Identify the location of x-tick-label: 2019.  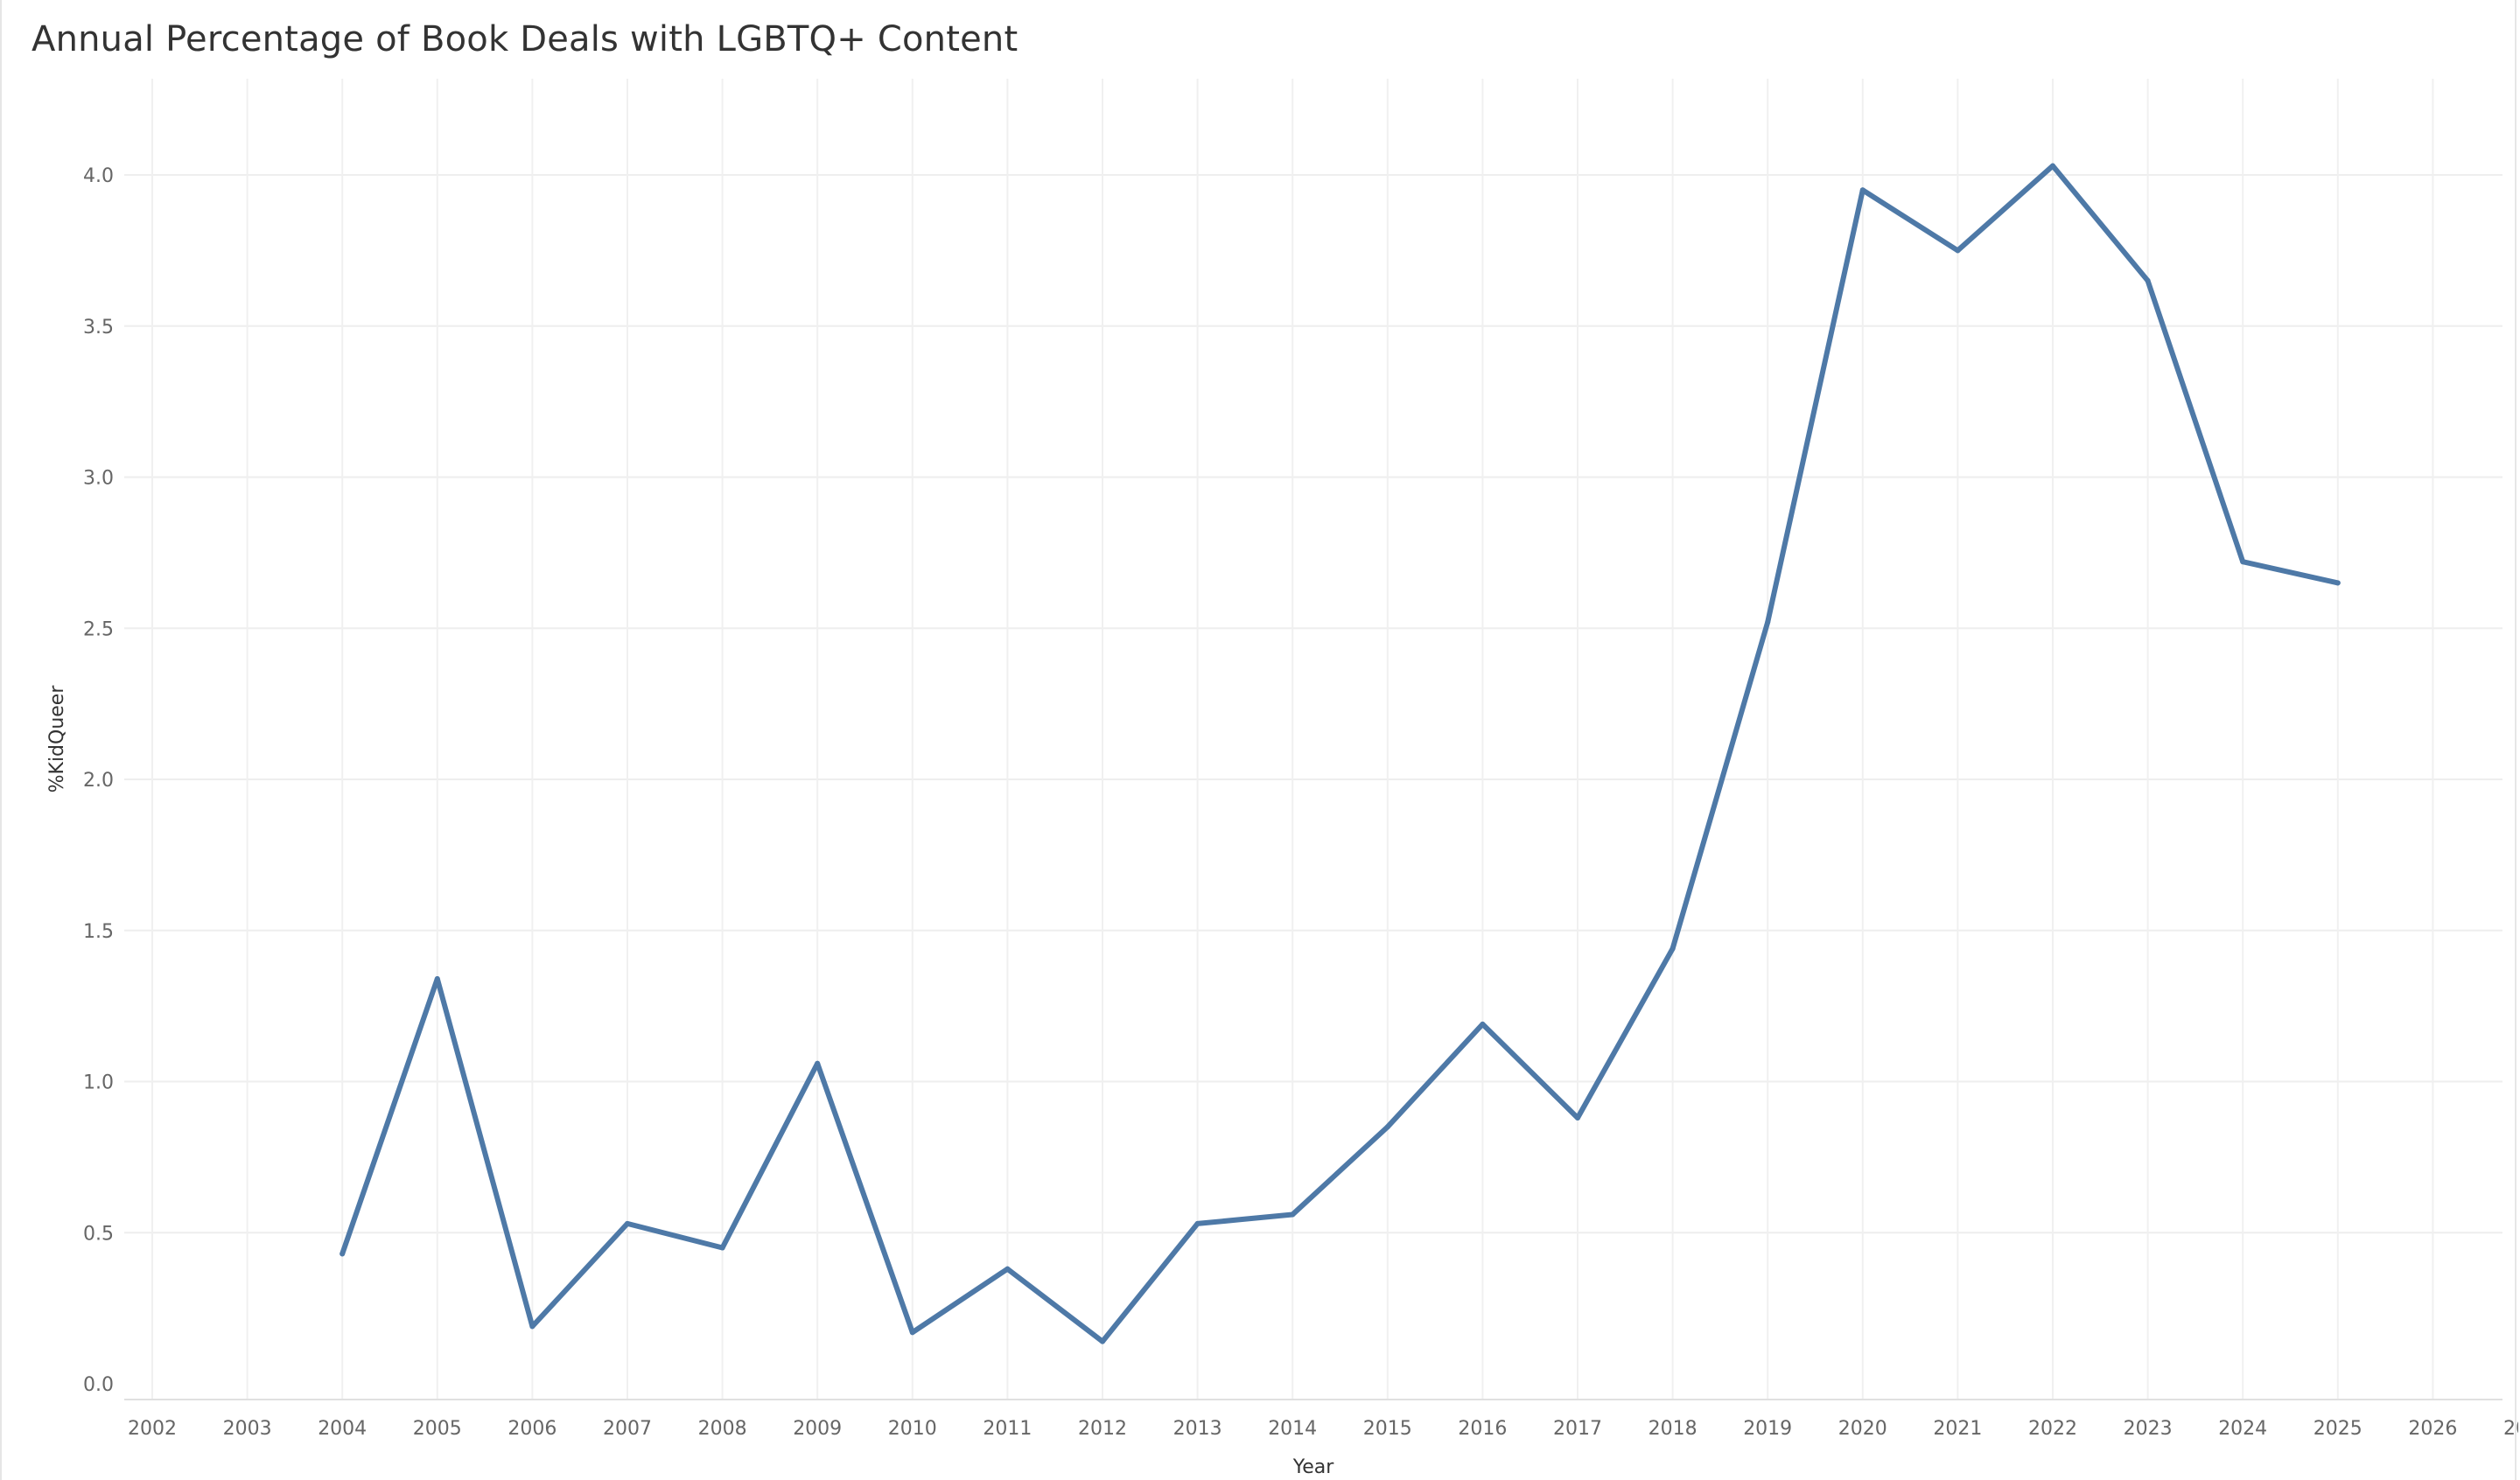
(1767, 1429).